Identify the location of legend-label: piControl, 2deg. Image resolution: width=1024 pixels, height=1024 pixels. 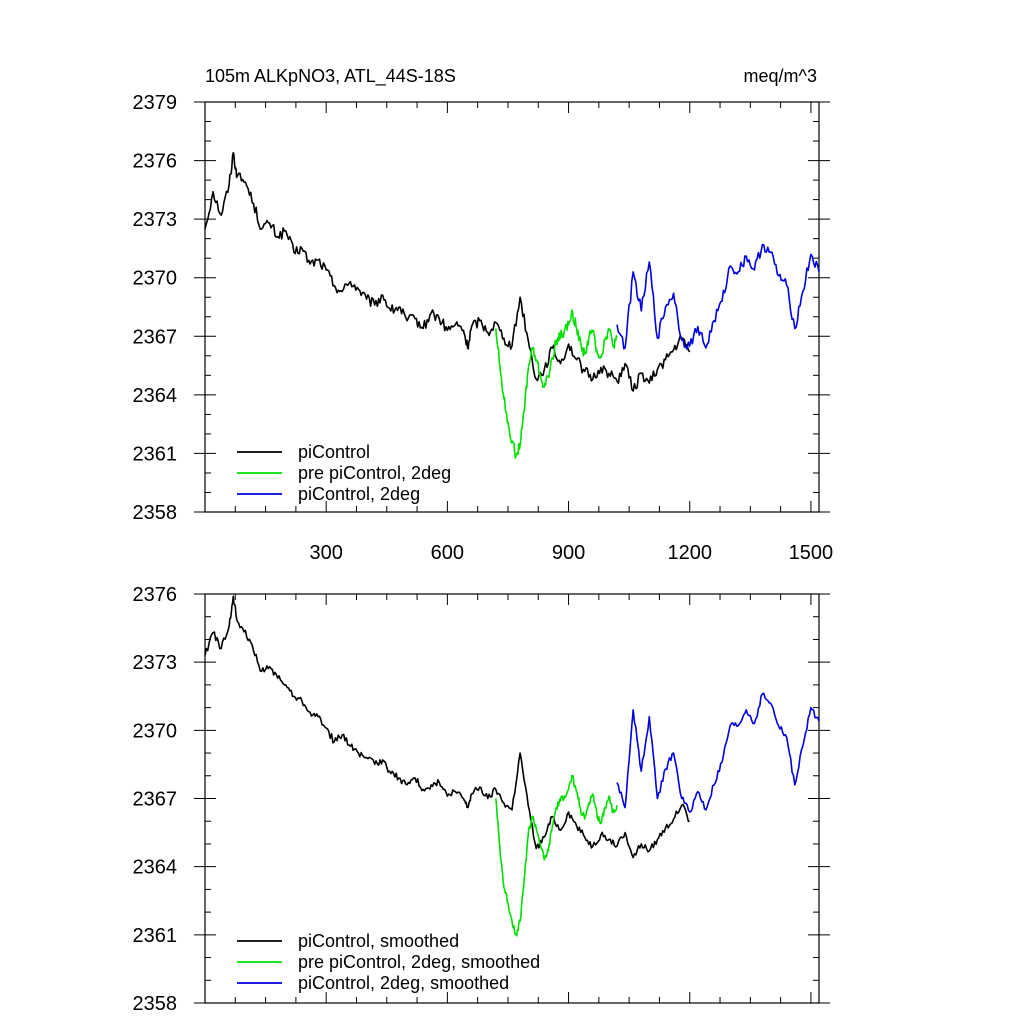
(359, 494).